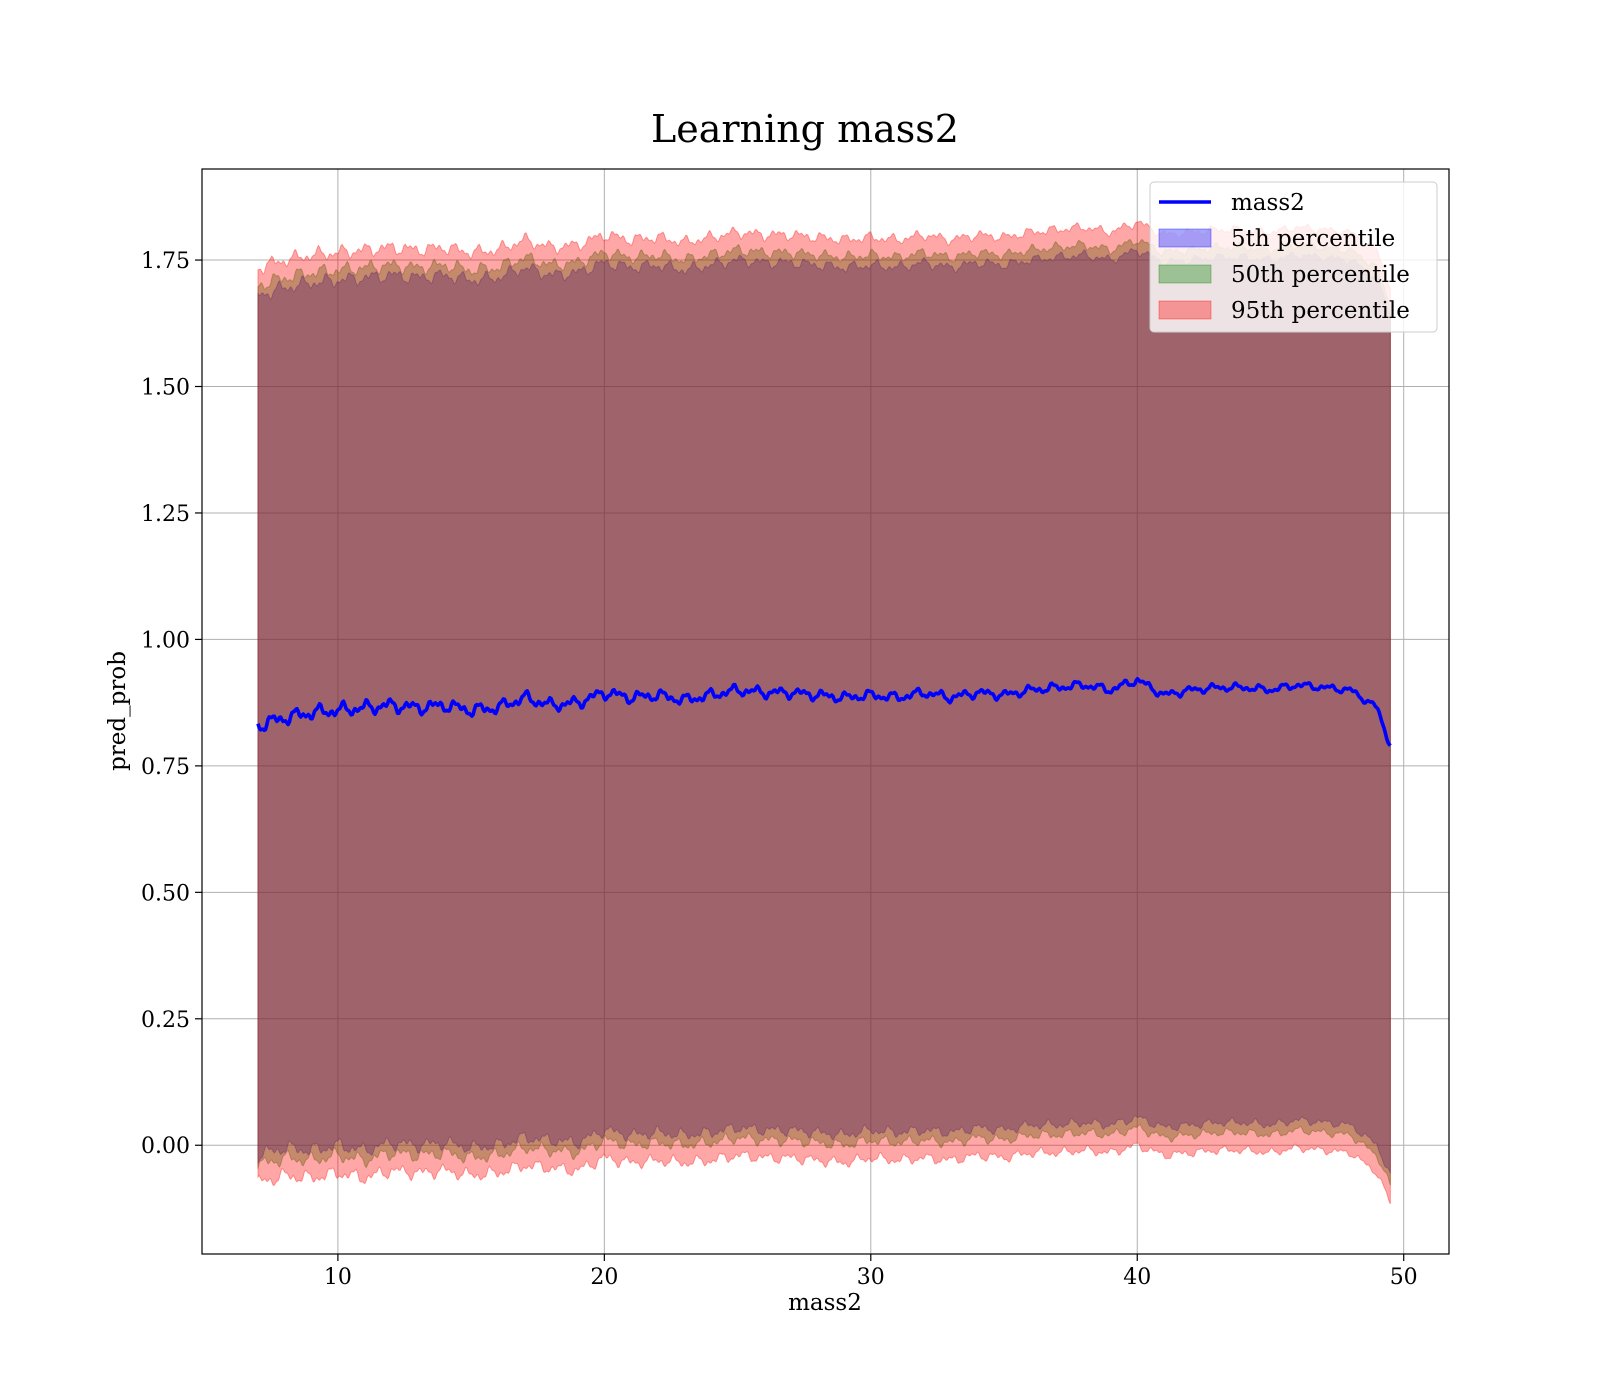 The height and width of the screenshot is (1400, 1600). Describe the element at coordinates (165, 514) in the screenshot. I see `y-tick-label: 1.25` at that location.